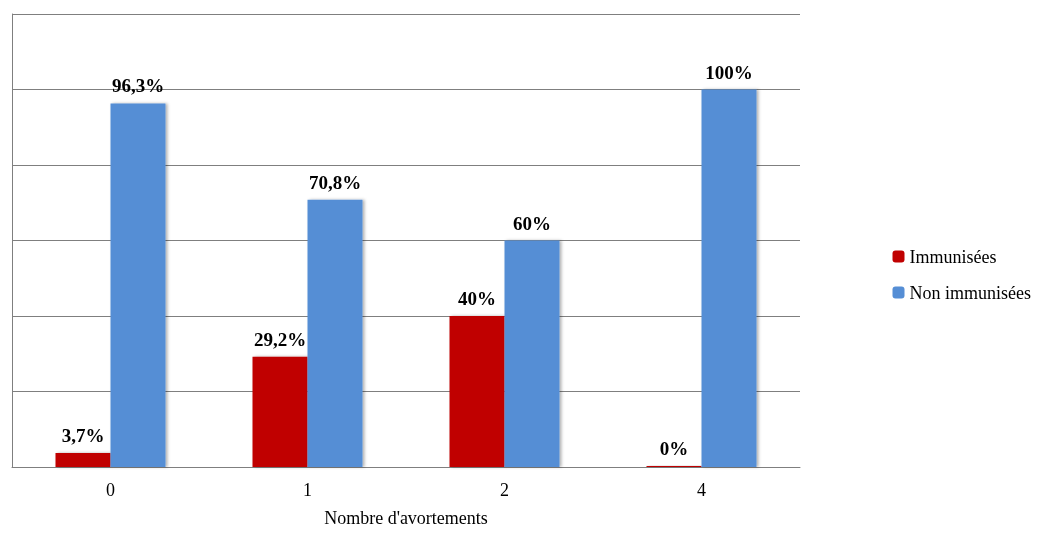 The width and height of the screenshot is (1046, 549). What do you see at coordinates (406, 518) in the screenshot?
I see `x-axis-title: Nombre d'avortements` at bounding box center [406, 518].